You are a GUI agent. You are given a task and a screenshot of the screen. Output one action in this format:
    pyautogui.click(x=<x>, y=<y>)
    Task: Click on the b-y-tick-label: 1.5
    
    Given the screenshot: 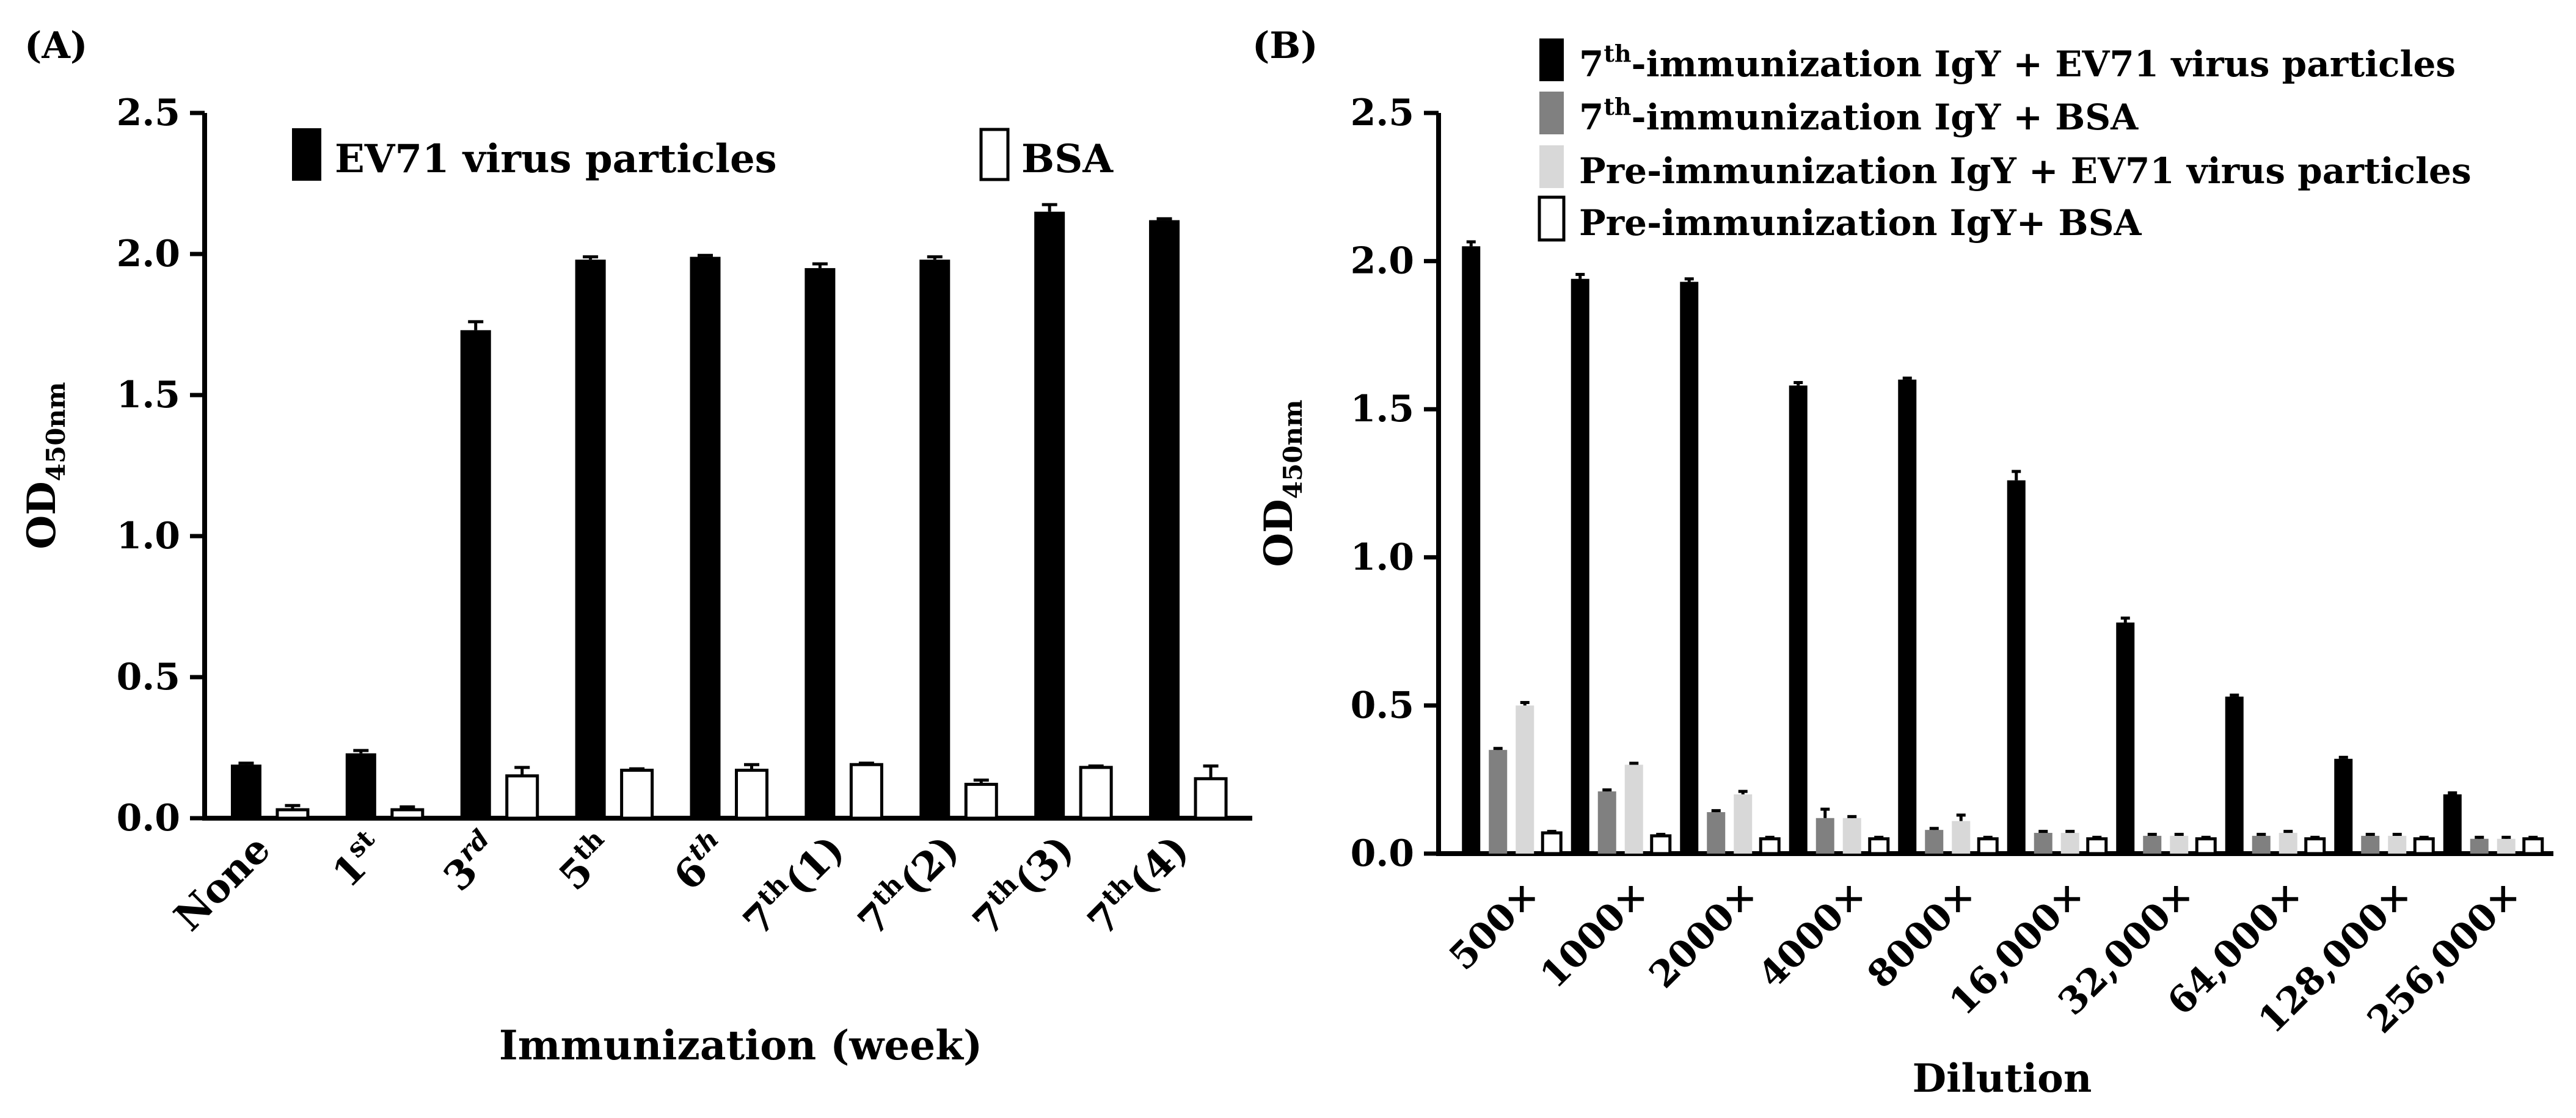 What is the action you would take?
    pyautogui.click(x=1382, y=409)
    